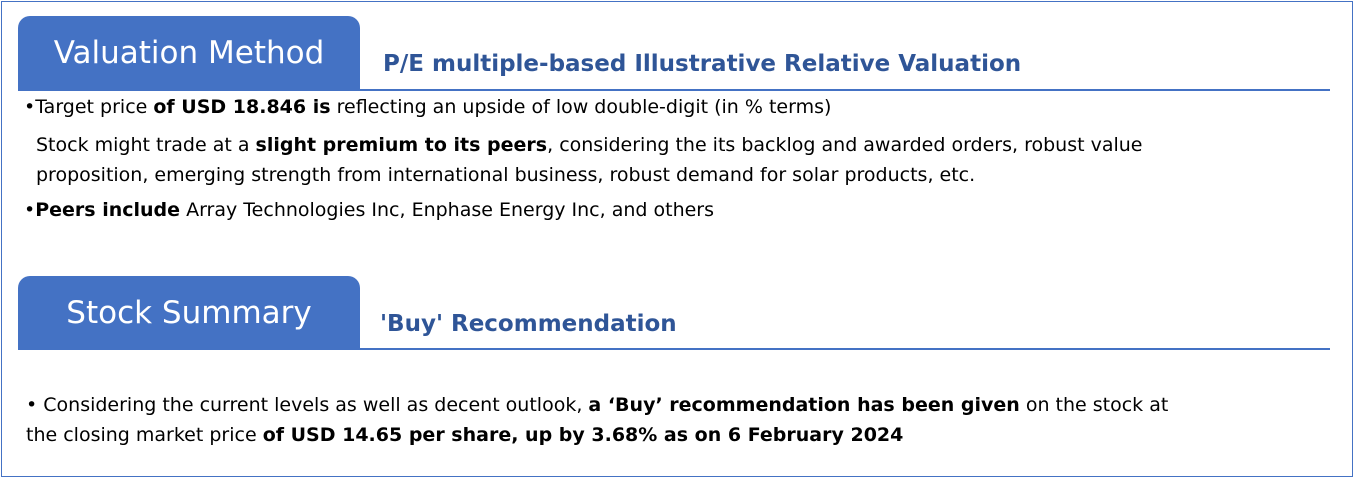 The width and height of the screenshot is (1354, 478). I want to click on stock-summary-tab: Stock Summary, so click(189, 313).